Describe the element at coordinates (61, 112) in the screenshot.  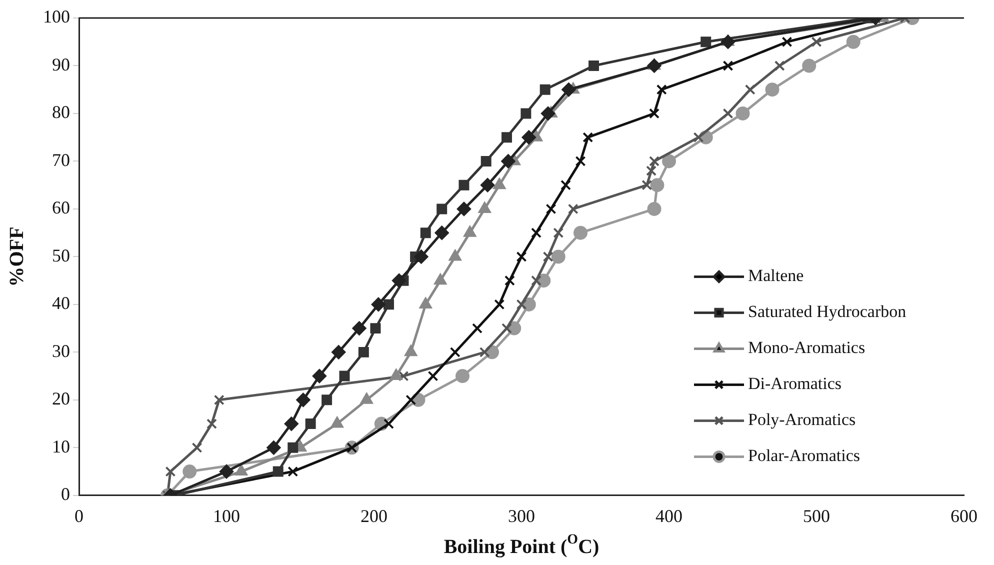
I see `y-tick-label: 80` at that location.